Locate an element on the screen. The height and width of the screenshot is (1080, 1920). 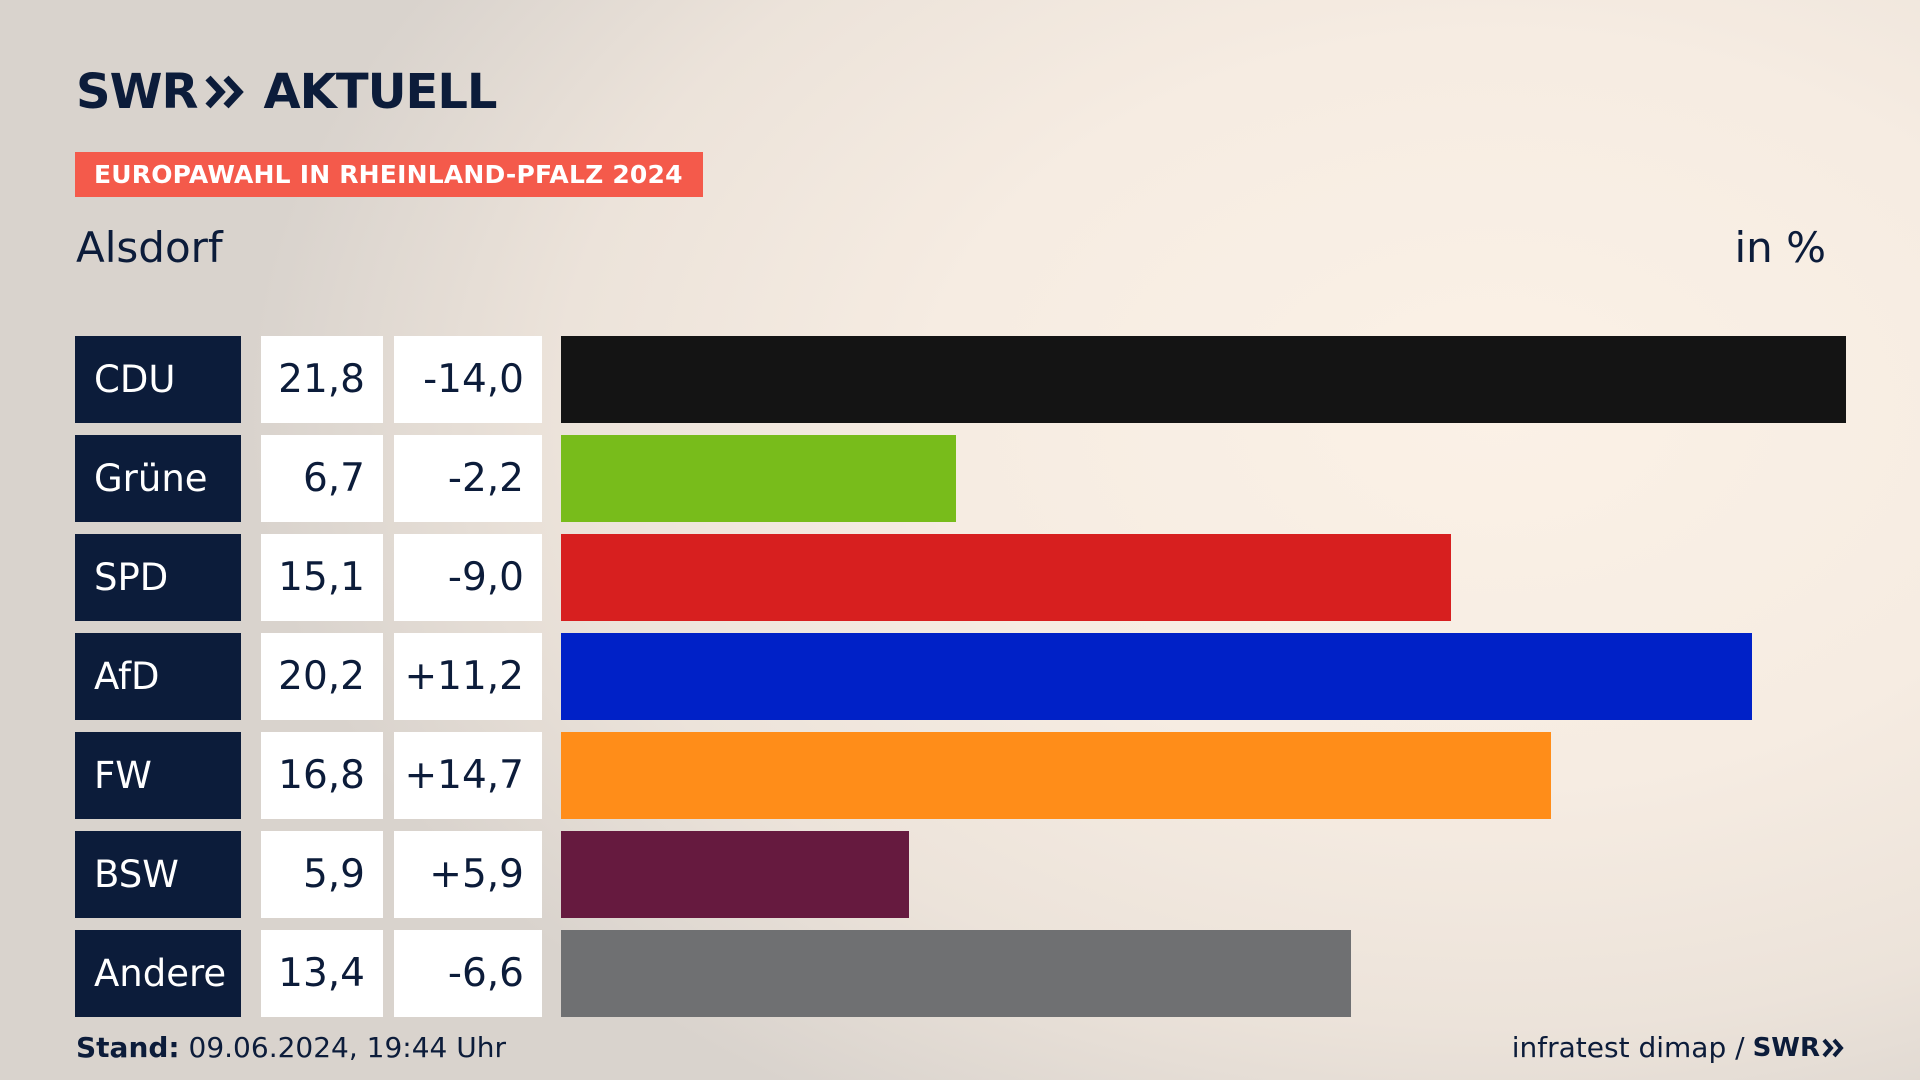
stand-label: Stand: is located at coordinates (128, 1047).